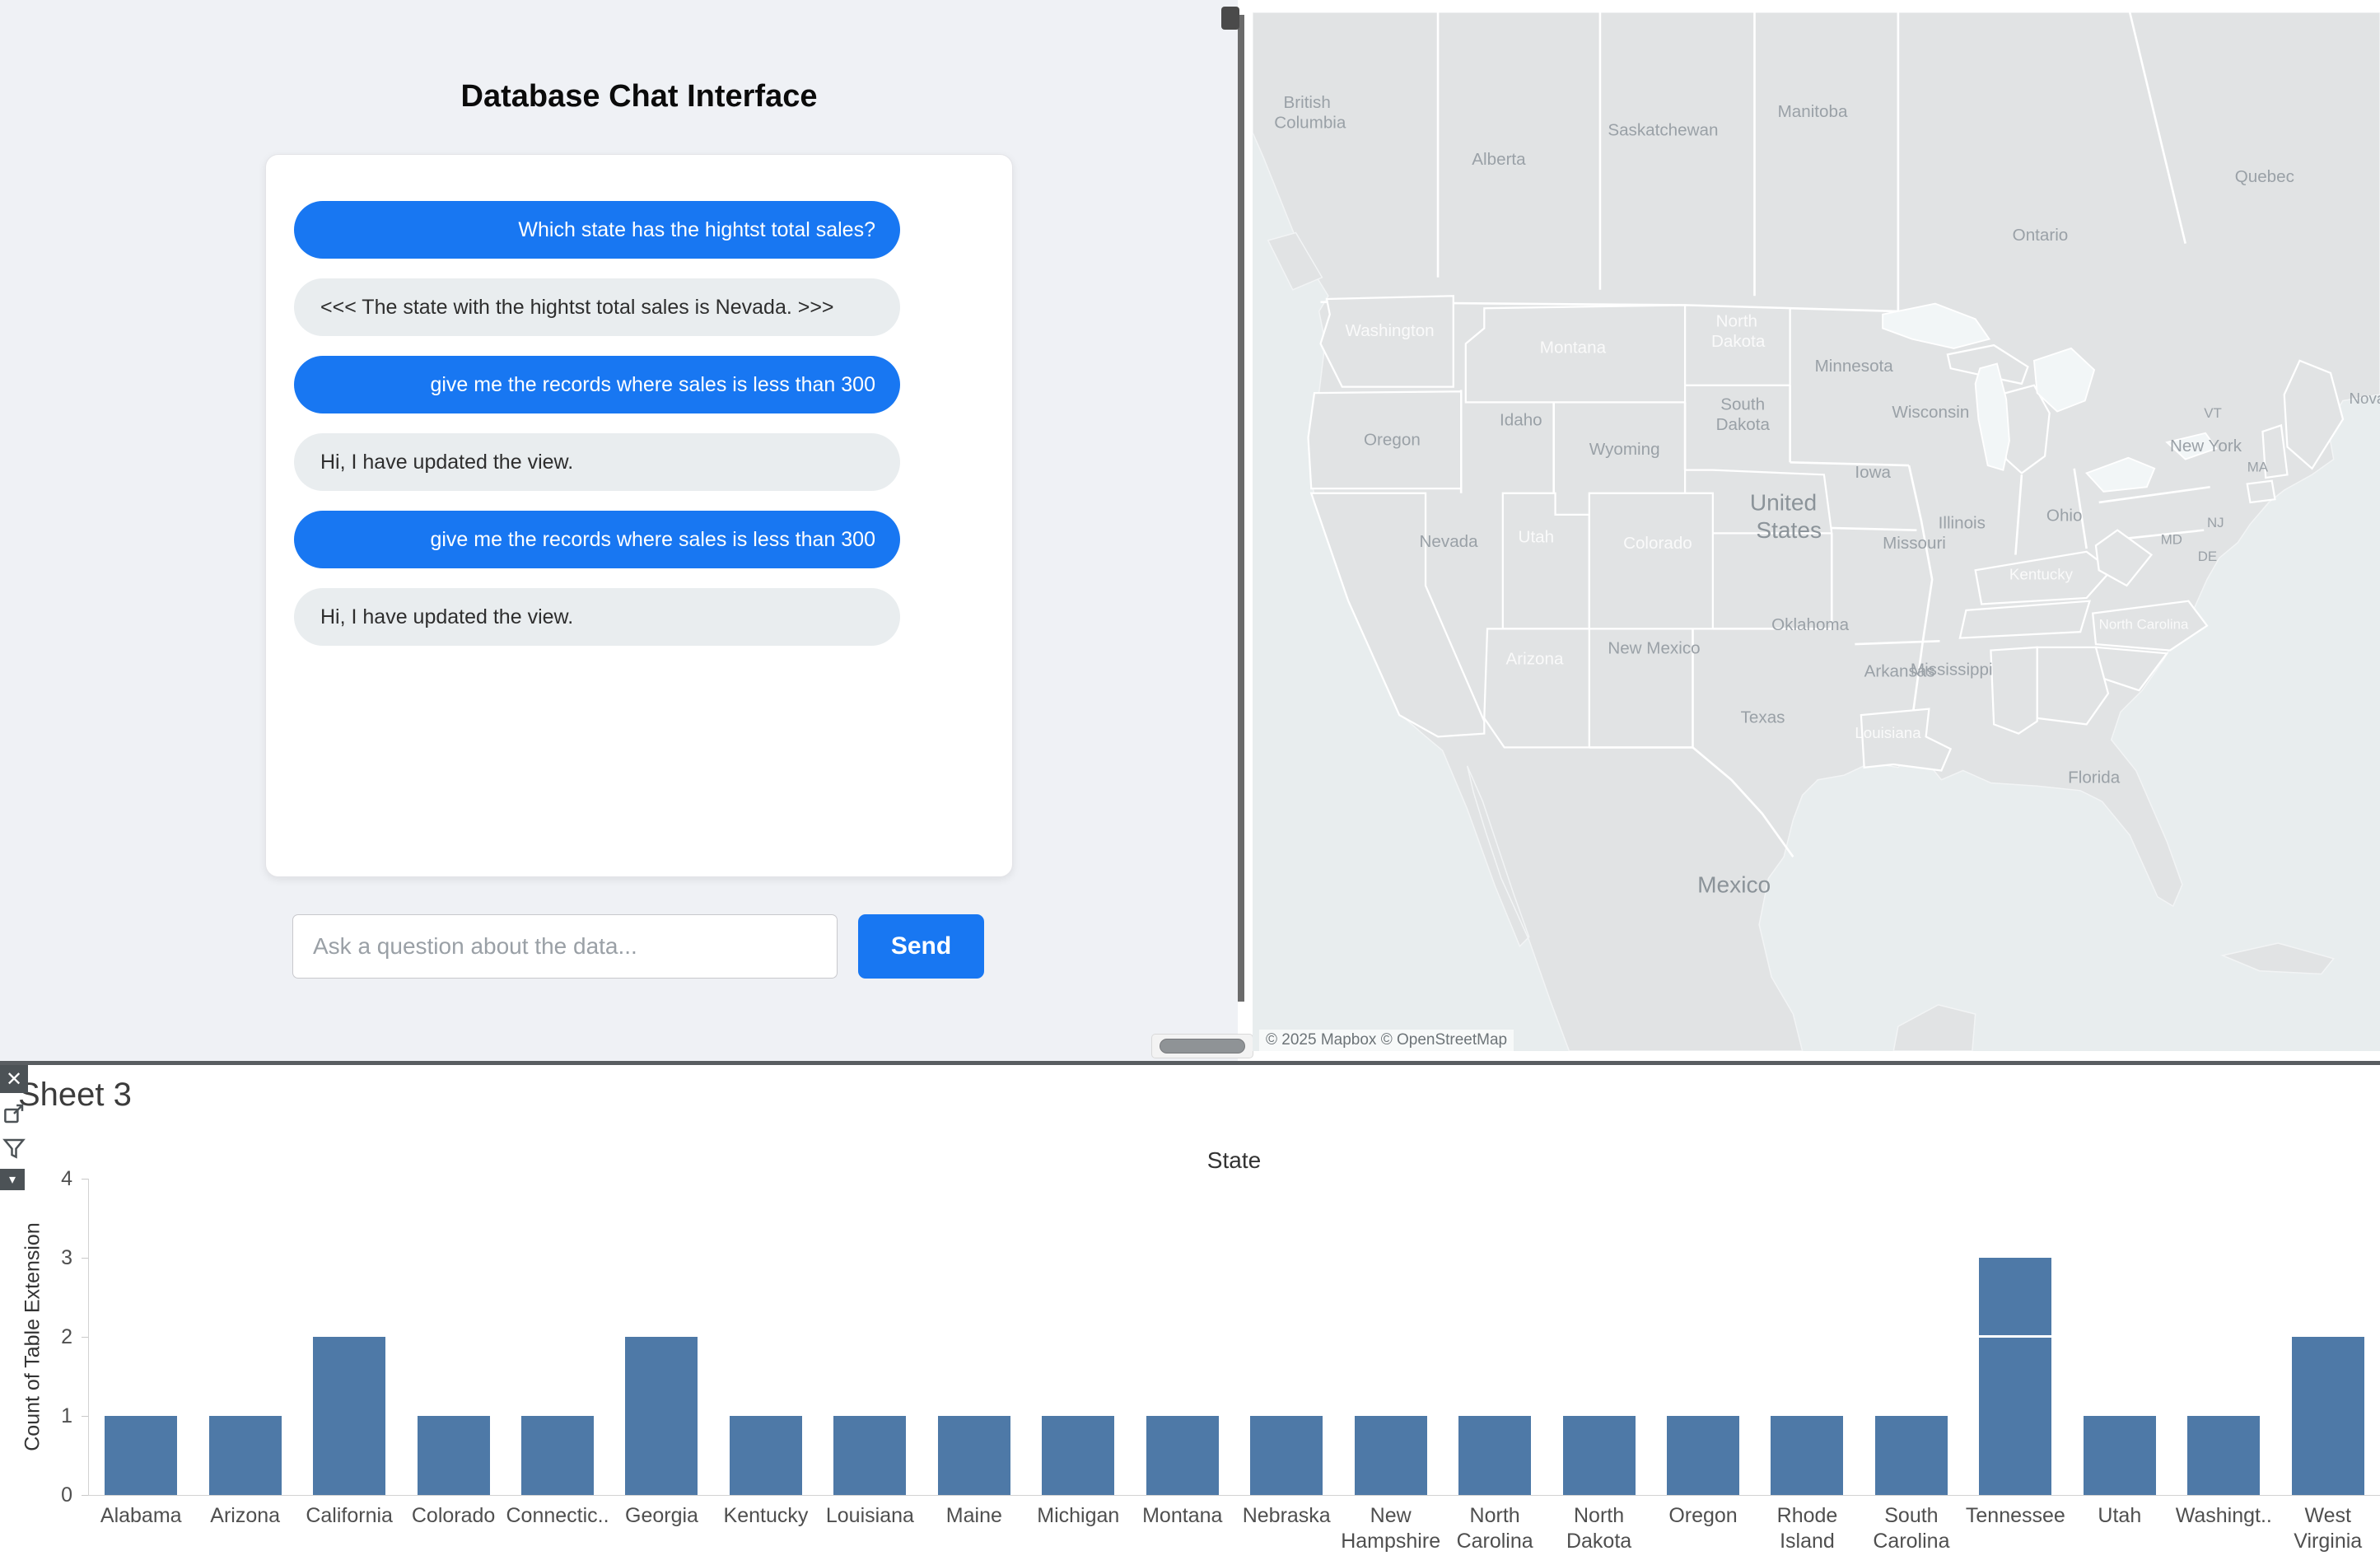 The image size is (2380, 1565). What do you see at coordinates (453, 1455) in the screenshot?
I see `bar-colorado` at bounding box center [453, 1455].